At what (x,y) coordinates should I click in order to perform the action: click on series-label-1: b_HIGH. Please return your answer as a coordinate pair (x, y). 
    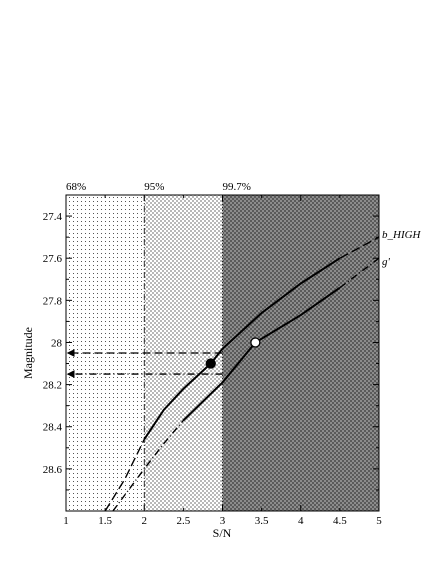
    Looking at the image, I should click on (402, 235).